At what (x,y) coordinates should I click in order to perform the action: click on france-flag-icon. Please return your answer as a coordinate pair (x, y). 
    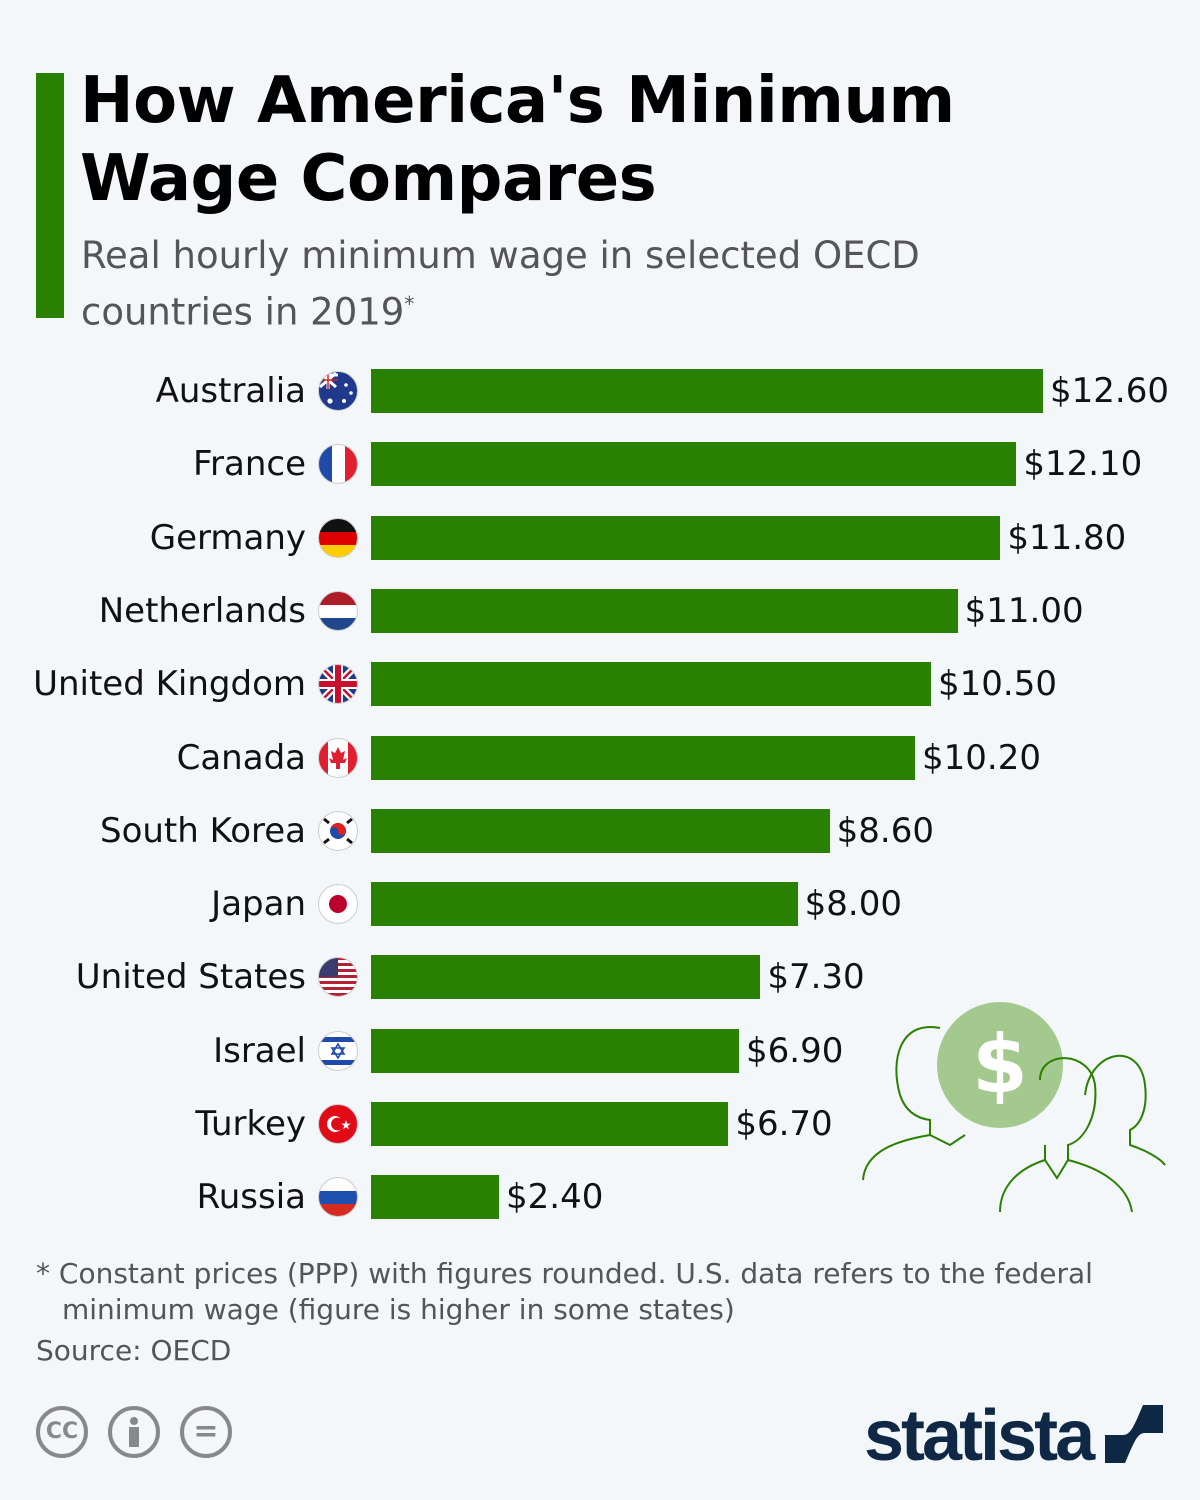
    Looking at the image, I should click on (338, 464).